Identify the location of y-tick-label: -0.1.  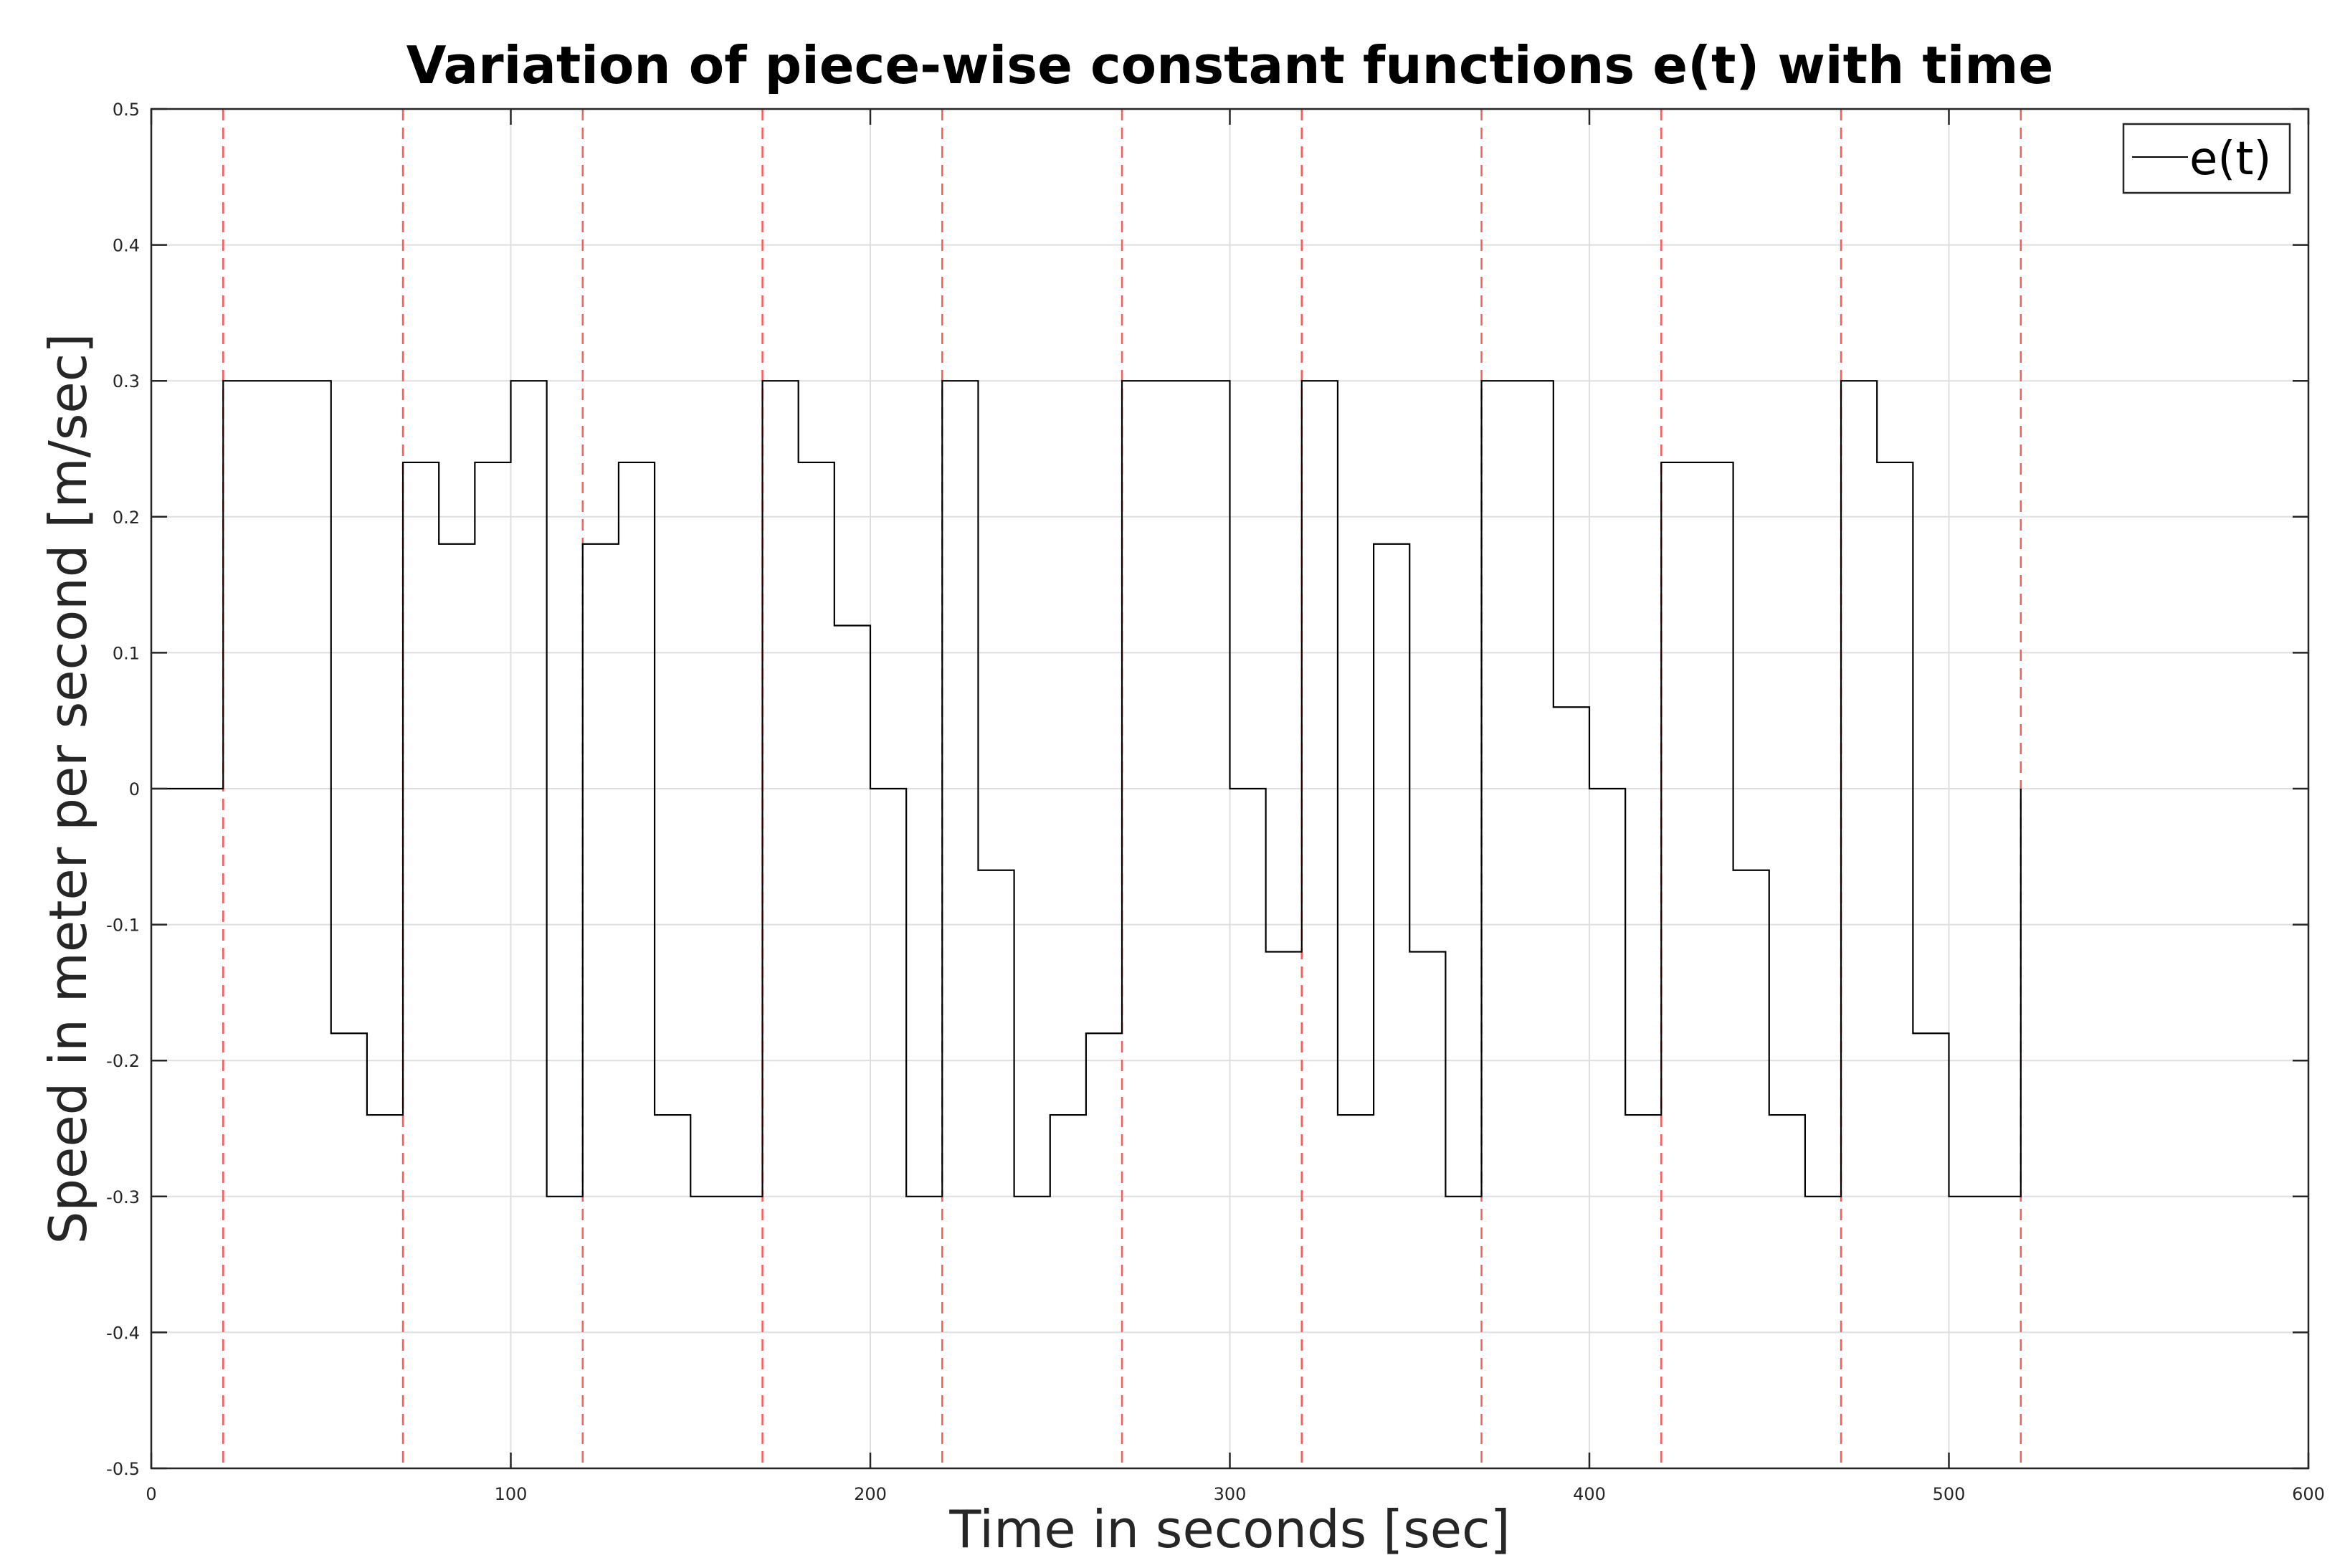
(123, 926).